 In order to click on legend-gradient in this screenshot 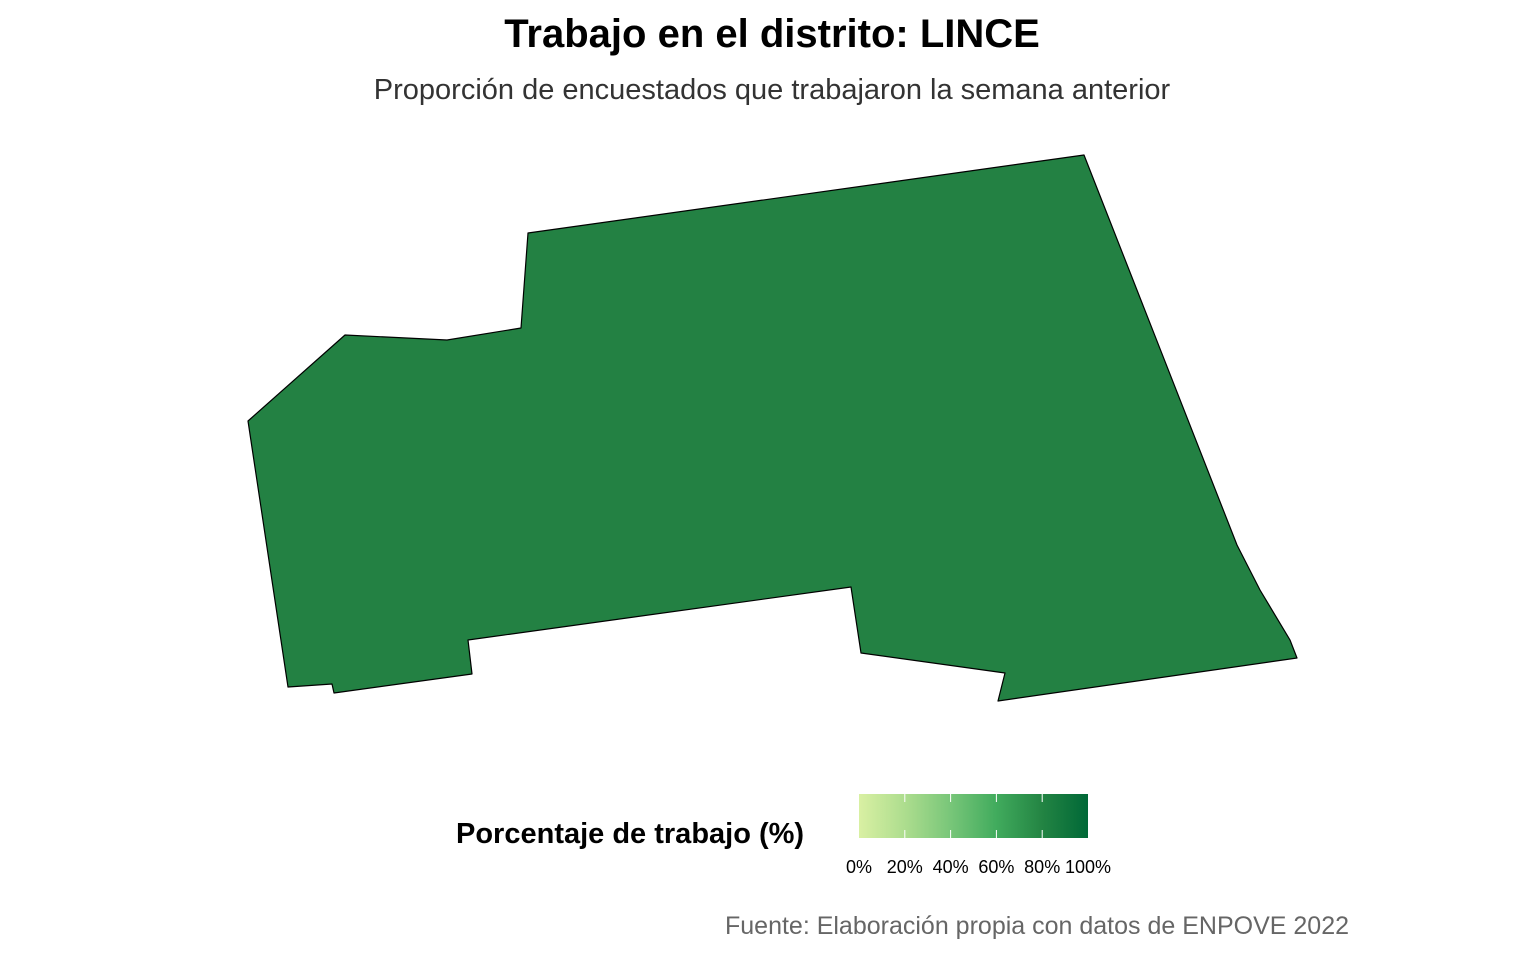, I will do `click(973, 816)`.